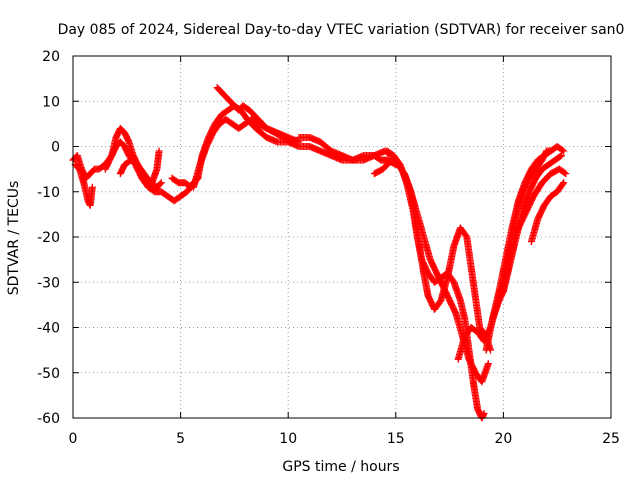 The height and width of the screenshot is (480, 640). What do you see at coordinates (396, 439) in the screenshot?
I see `x-tick-label: 15` at bounding box center [396, 439].